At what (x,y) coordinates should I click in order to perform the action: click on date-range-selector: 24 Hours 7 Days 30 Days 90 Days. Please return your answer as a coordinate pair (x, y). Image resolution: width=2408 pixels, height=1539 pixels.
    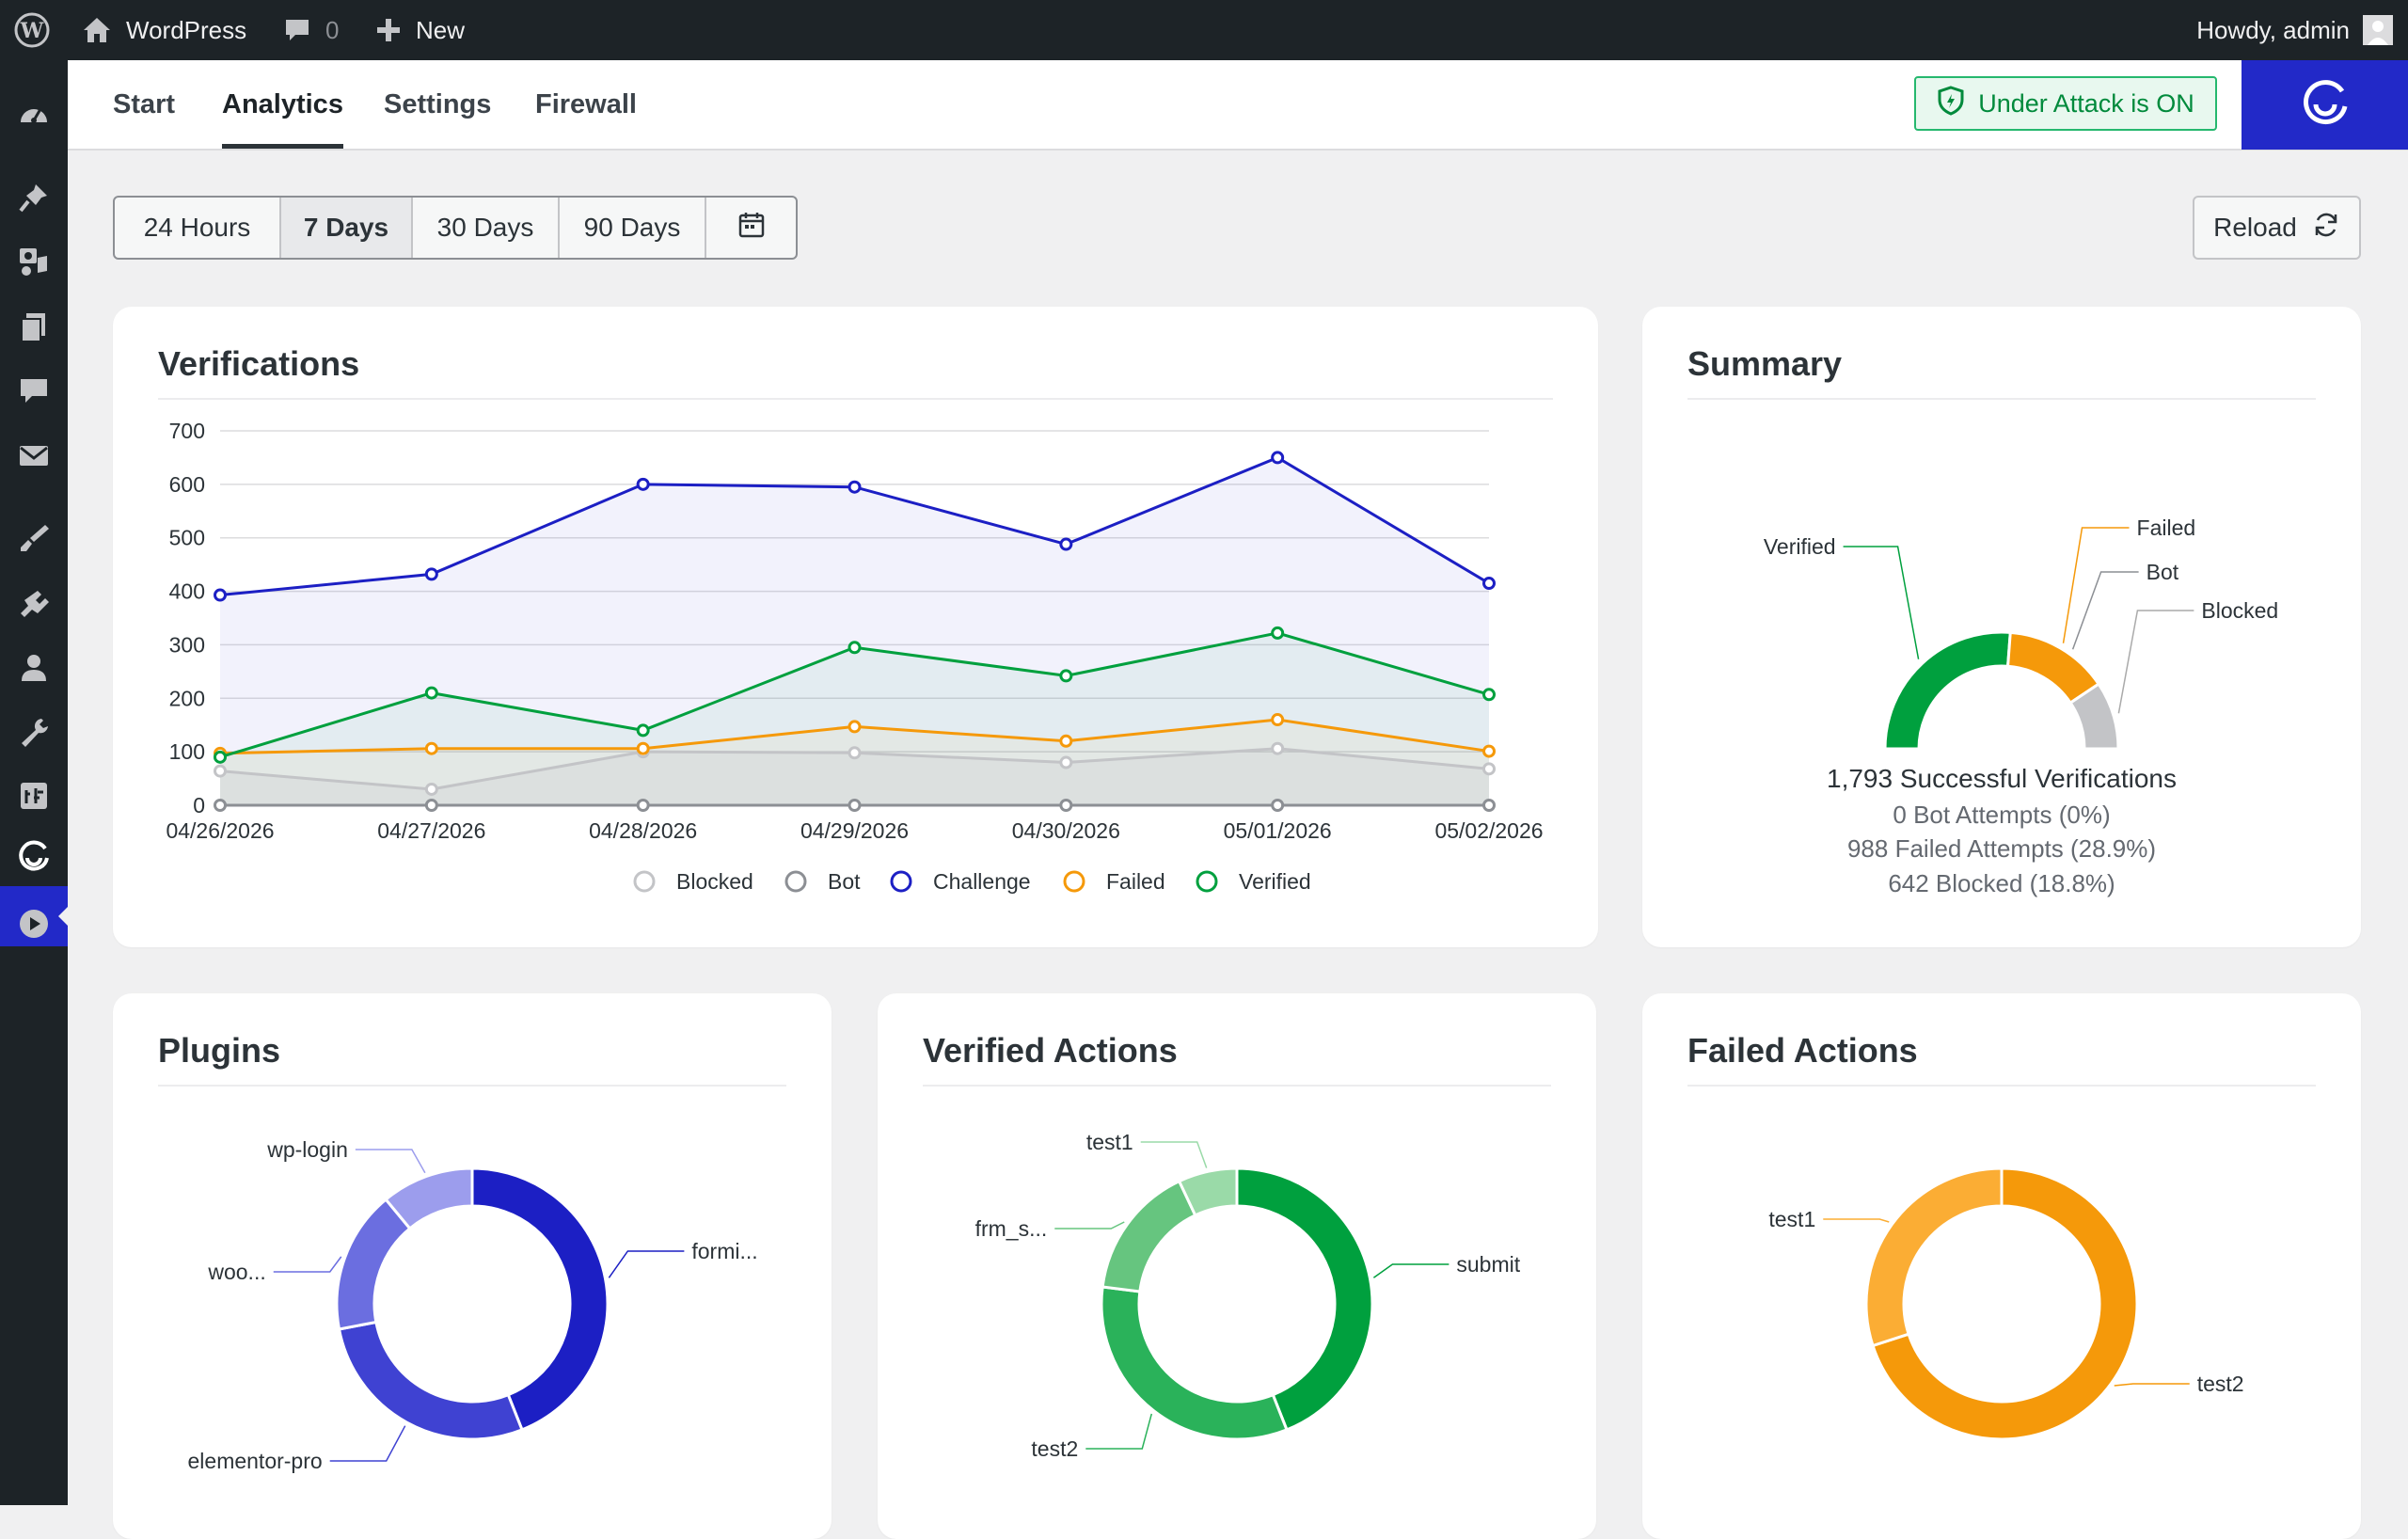
    Looking at the image, I should click on (456, 228).